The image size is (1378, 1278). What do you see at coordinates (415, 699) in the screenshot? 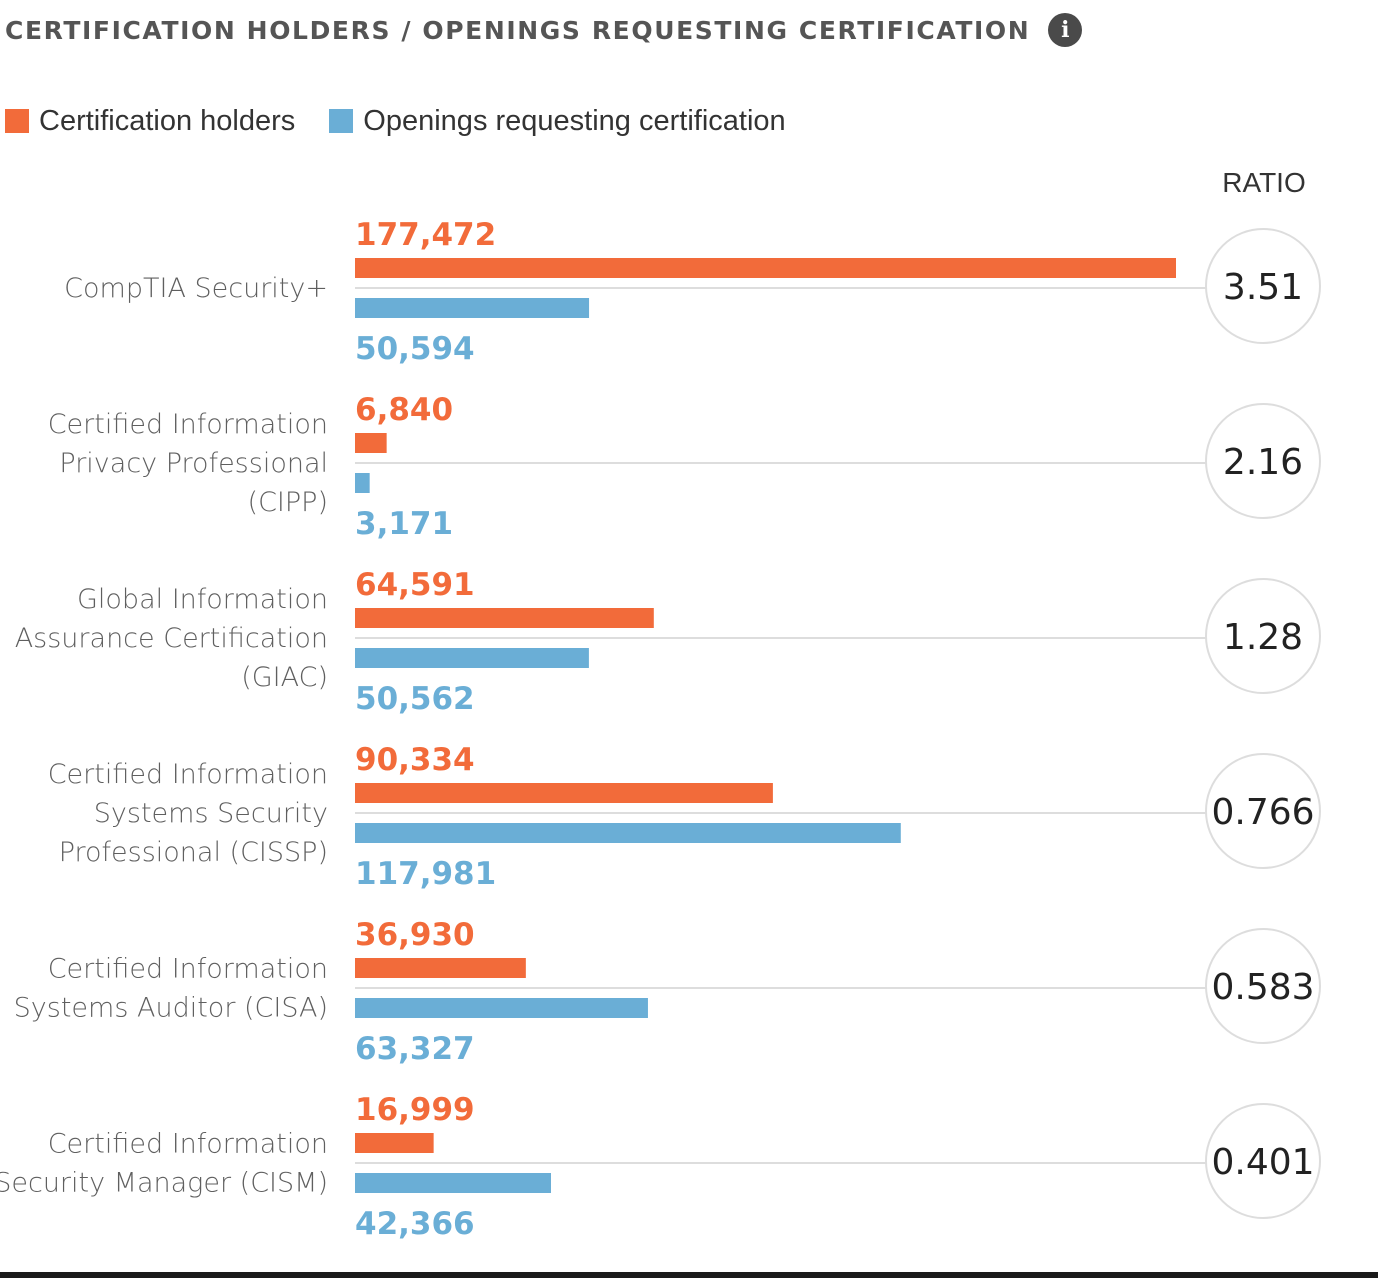
I see `openings-value-label: 50,562` at bounding box center [415, 699].